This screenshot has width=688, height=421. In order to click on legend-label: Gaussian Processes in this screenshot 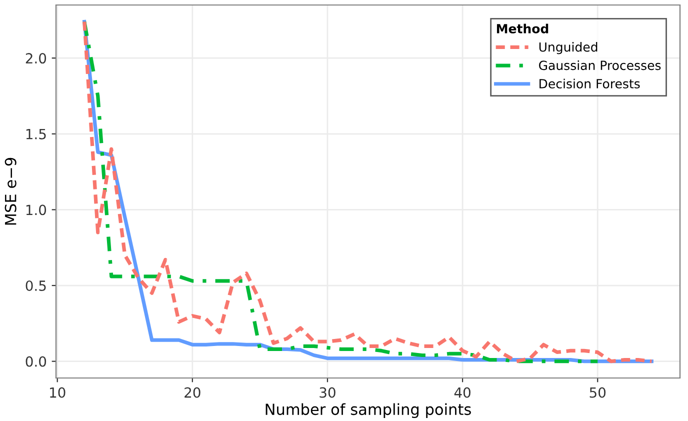, I will do `click(600, 65)`.